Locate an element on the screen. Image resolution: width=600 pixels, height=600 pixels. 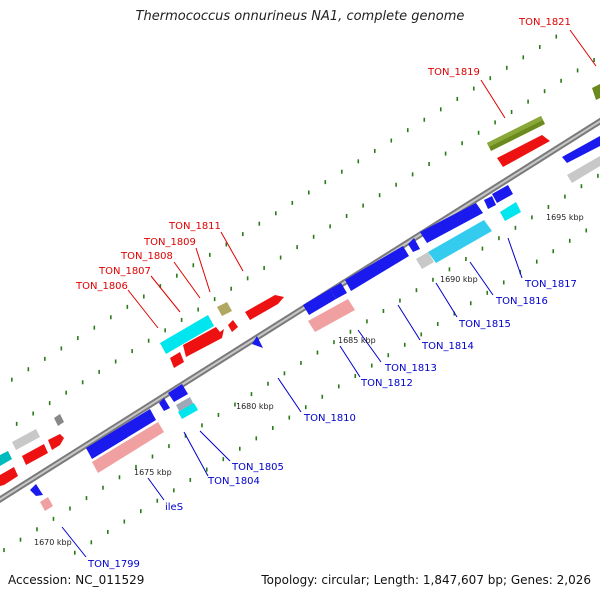
gene-label: TON_1821 is located at coordinates (544, 22).